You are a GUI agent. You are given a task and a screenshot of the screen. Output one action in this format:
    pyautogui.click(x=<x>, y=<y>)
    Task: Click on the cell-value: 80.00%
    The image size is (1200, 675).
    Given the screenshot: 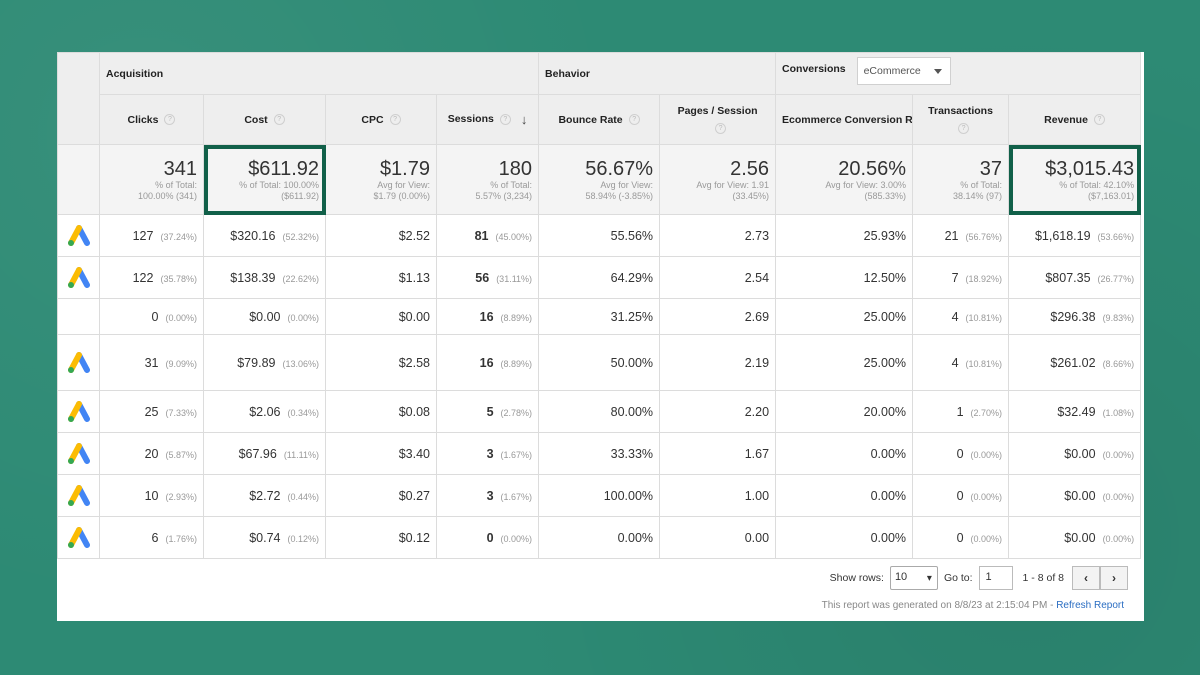 What is the action you would take?
    pyautogui.click(x=632, y=411)
    